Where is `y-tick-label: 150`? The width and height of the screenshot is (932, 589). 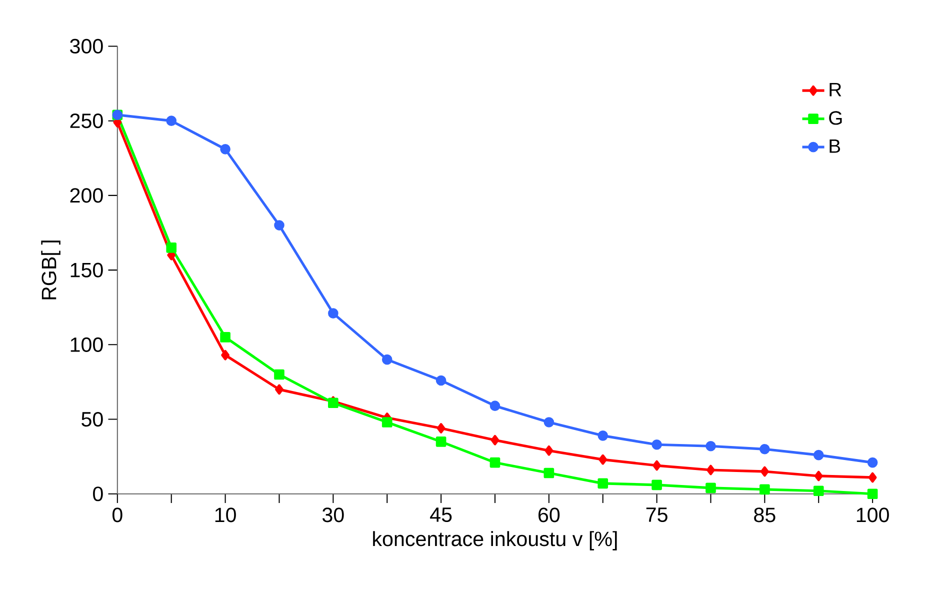
y-tick-label: 150 is located at coordinates (86, 270).